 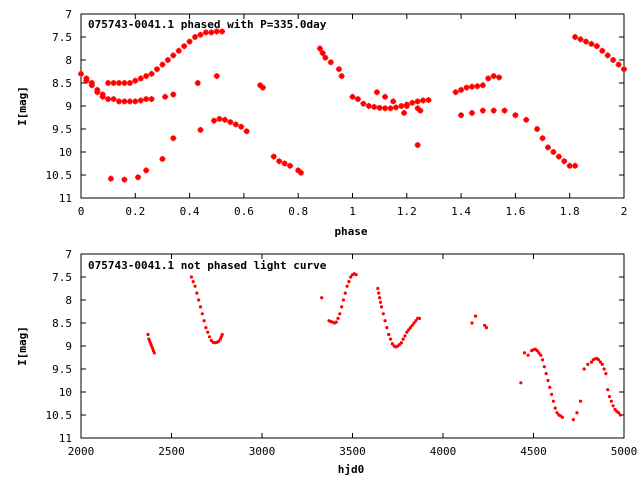 What do you see at coordinates (207, 24) in the screenshot?
I see `phased-plot-title: 075743-0041.1 phased with P=335.0day` at bounding box center [207, 24].